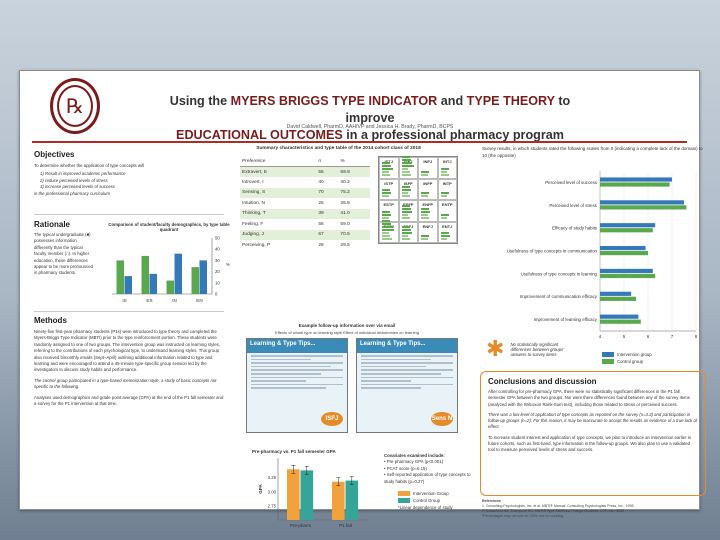 The width and height of the screenshot is (720, 540). I want to click on chart-title: Pre-pharmacy vs. P1 fall semester GPA, so click(294, 451).